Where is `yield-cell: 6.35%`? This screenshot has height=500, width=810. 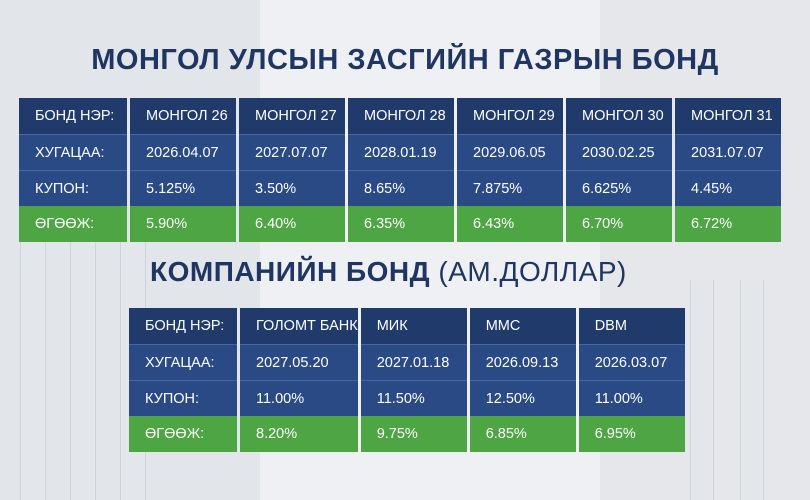 yield-cell: 6.35% is located at coordinates (401, 224).